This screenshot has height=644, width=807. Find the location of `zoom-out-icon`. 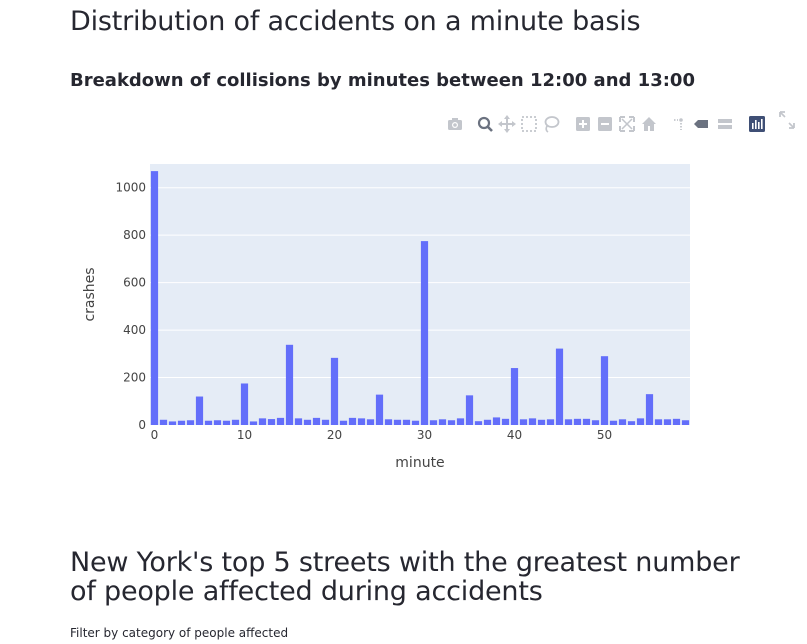

zoom-out-icon is located at coordinates (605, 124).